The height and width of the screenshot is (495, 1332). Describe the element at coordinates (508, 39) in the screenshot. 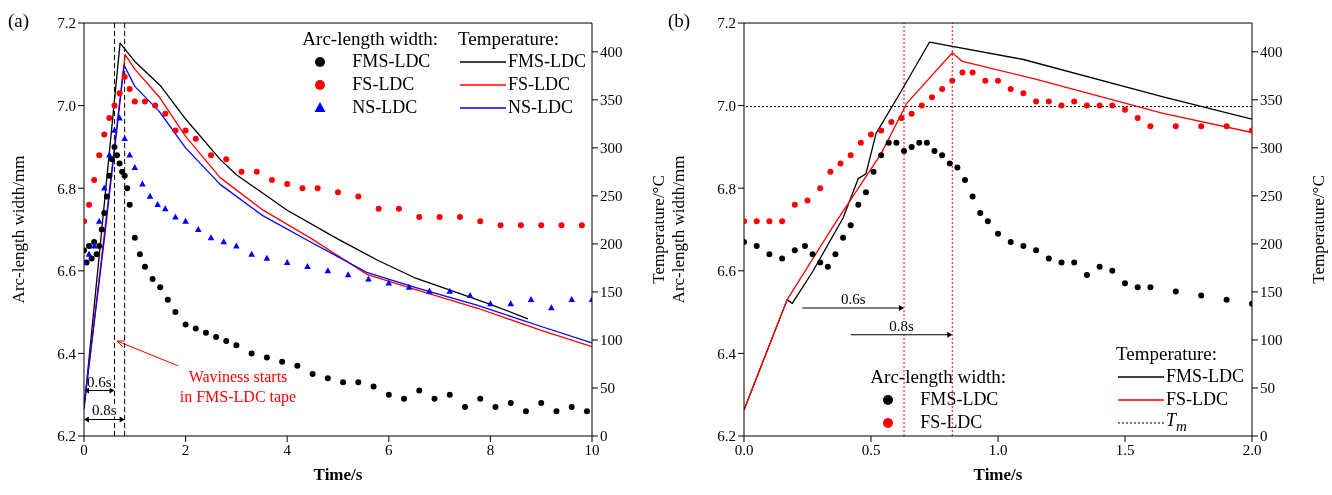

I see `annotation: Temperature:` at that location.